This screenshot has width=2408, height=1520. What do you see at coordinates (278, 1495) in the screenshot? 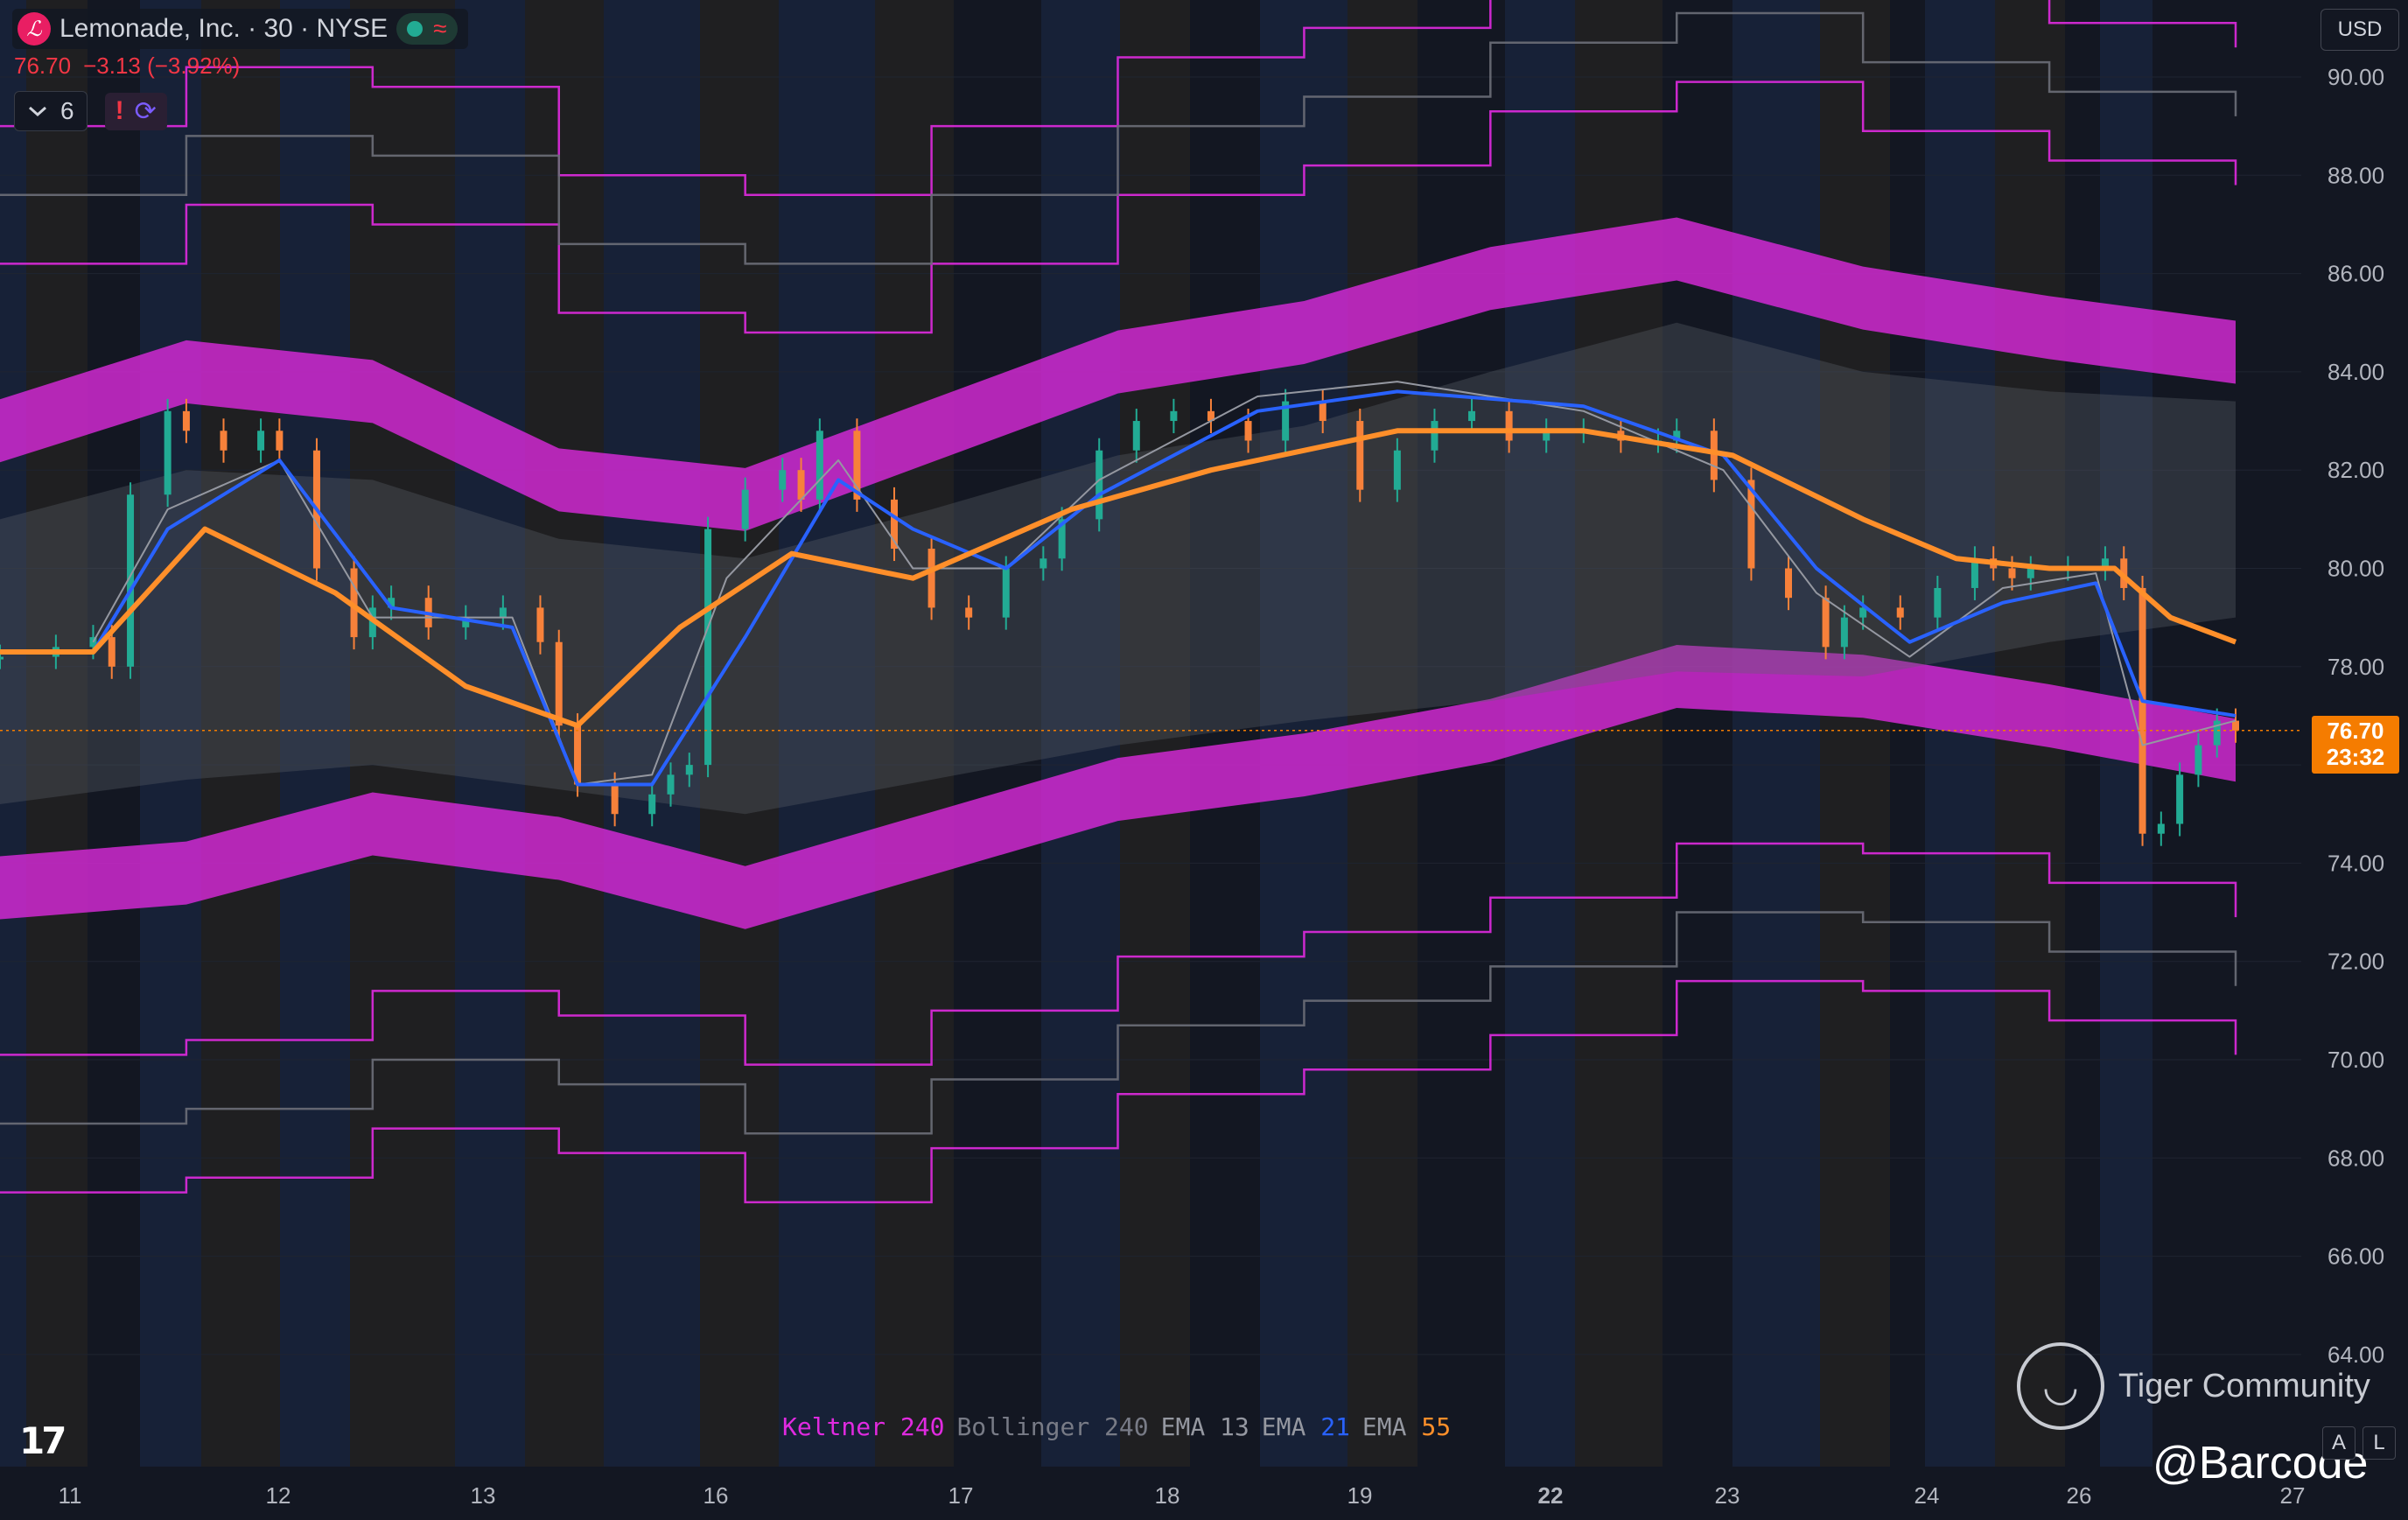
I see `time-tick-1: 12` at bounding box center [278, 1495].